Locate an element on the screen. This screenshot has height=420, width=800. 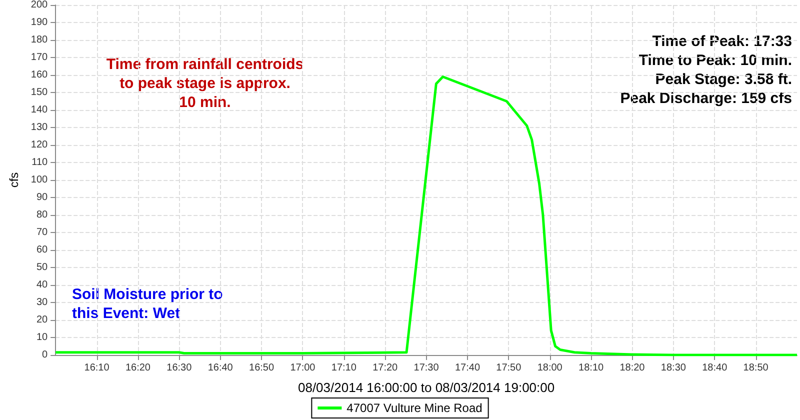
x-tick-label: 18:20 is located at coordinates (633, 368).